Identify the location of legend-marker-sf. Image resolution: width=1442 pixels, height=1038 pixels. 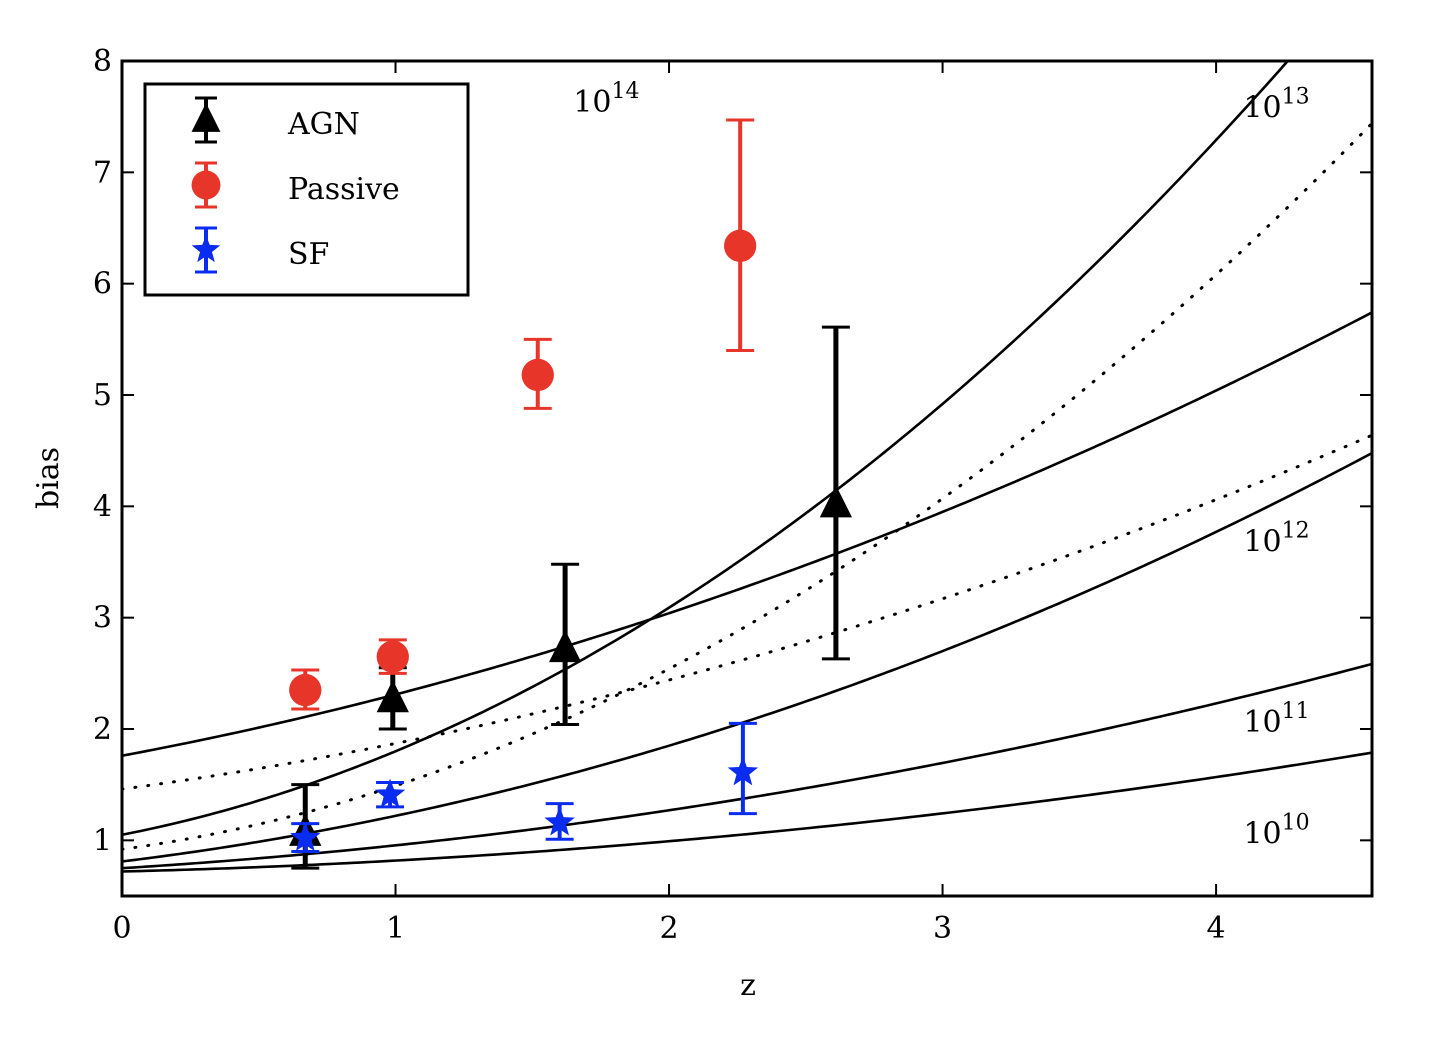
(206, 249).